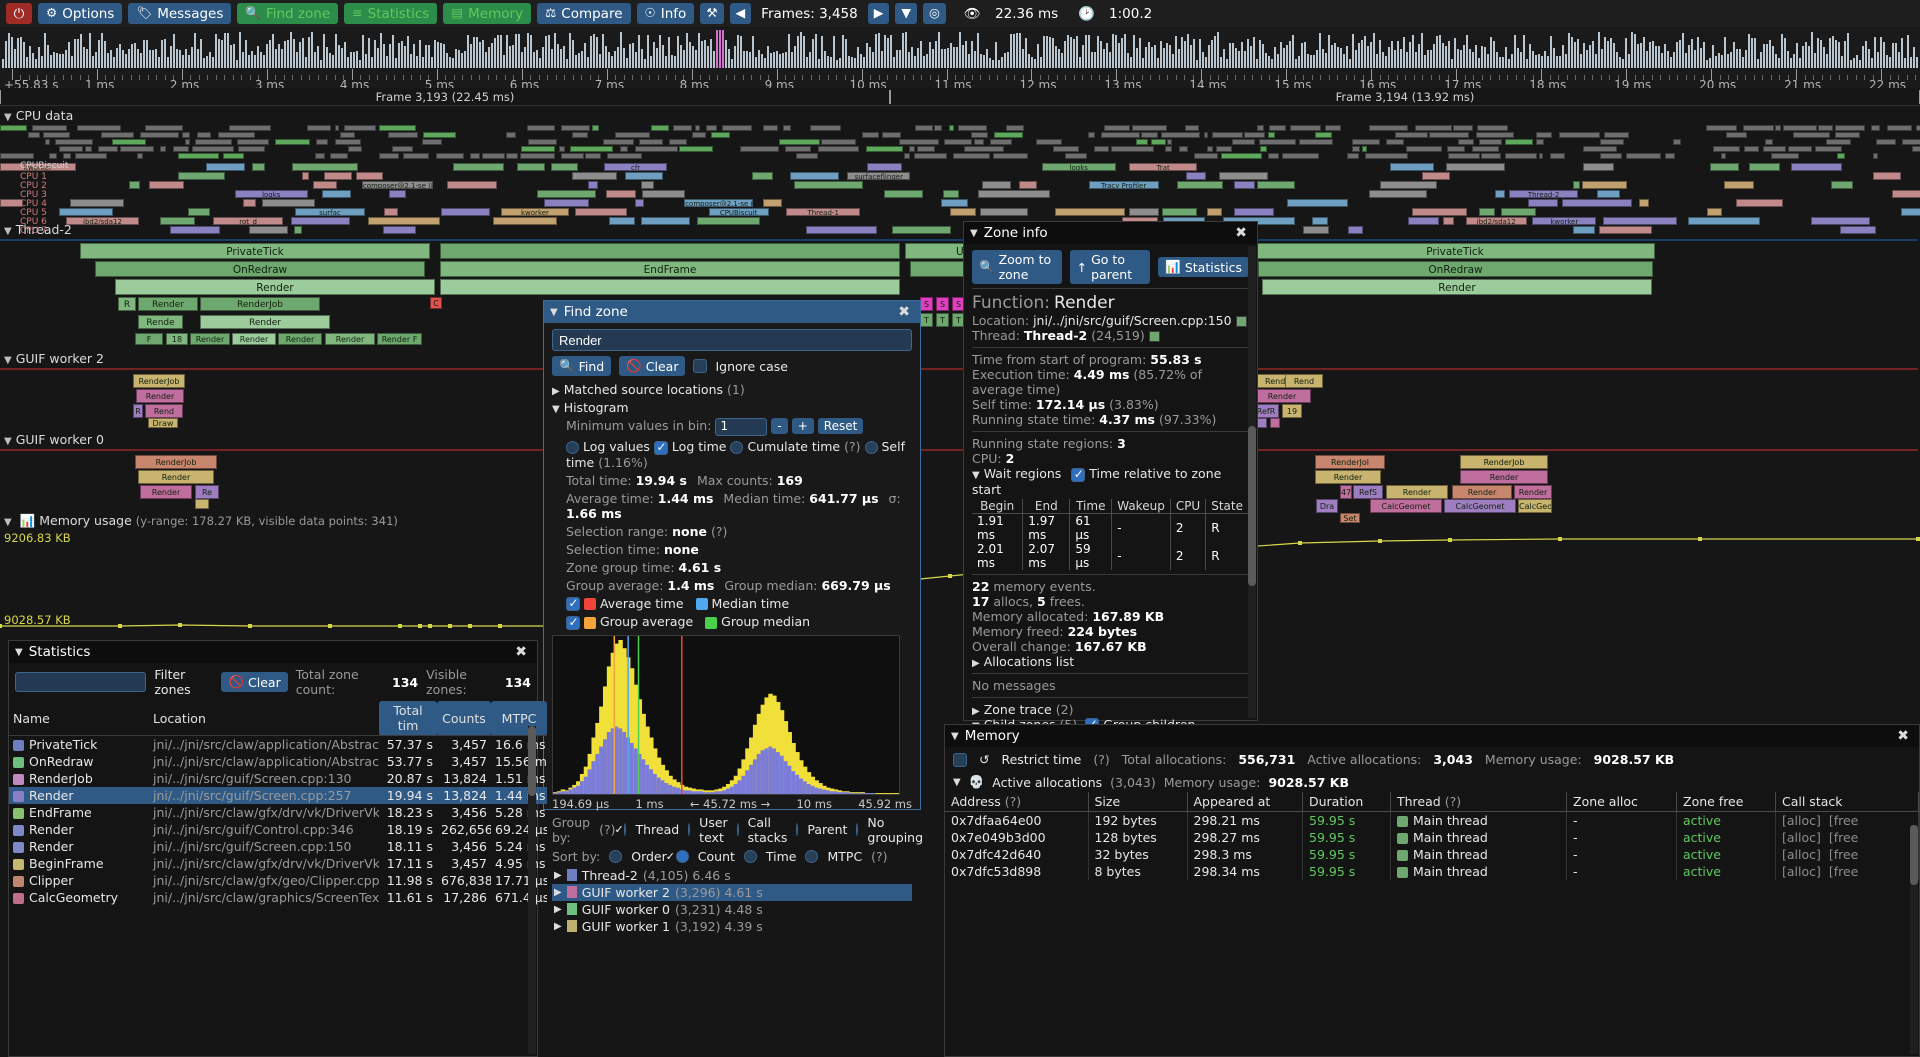 The width and height of the screenshot is (1920, 1057). Describe the element at coordinates (1346, 802) in the screenshot. I see `memory-col-duration: Duration` at that location.